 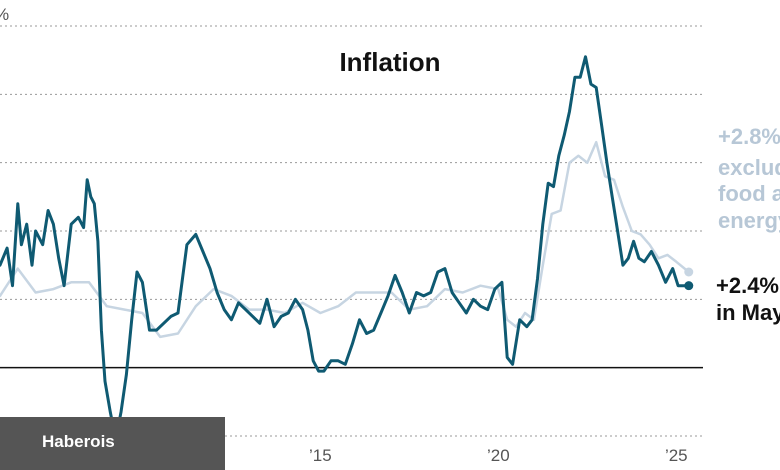 What do you see at coordinates (4, 14) in the screenshot?
I see `y-unit-label: %` at bounding box center [4, 14].